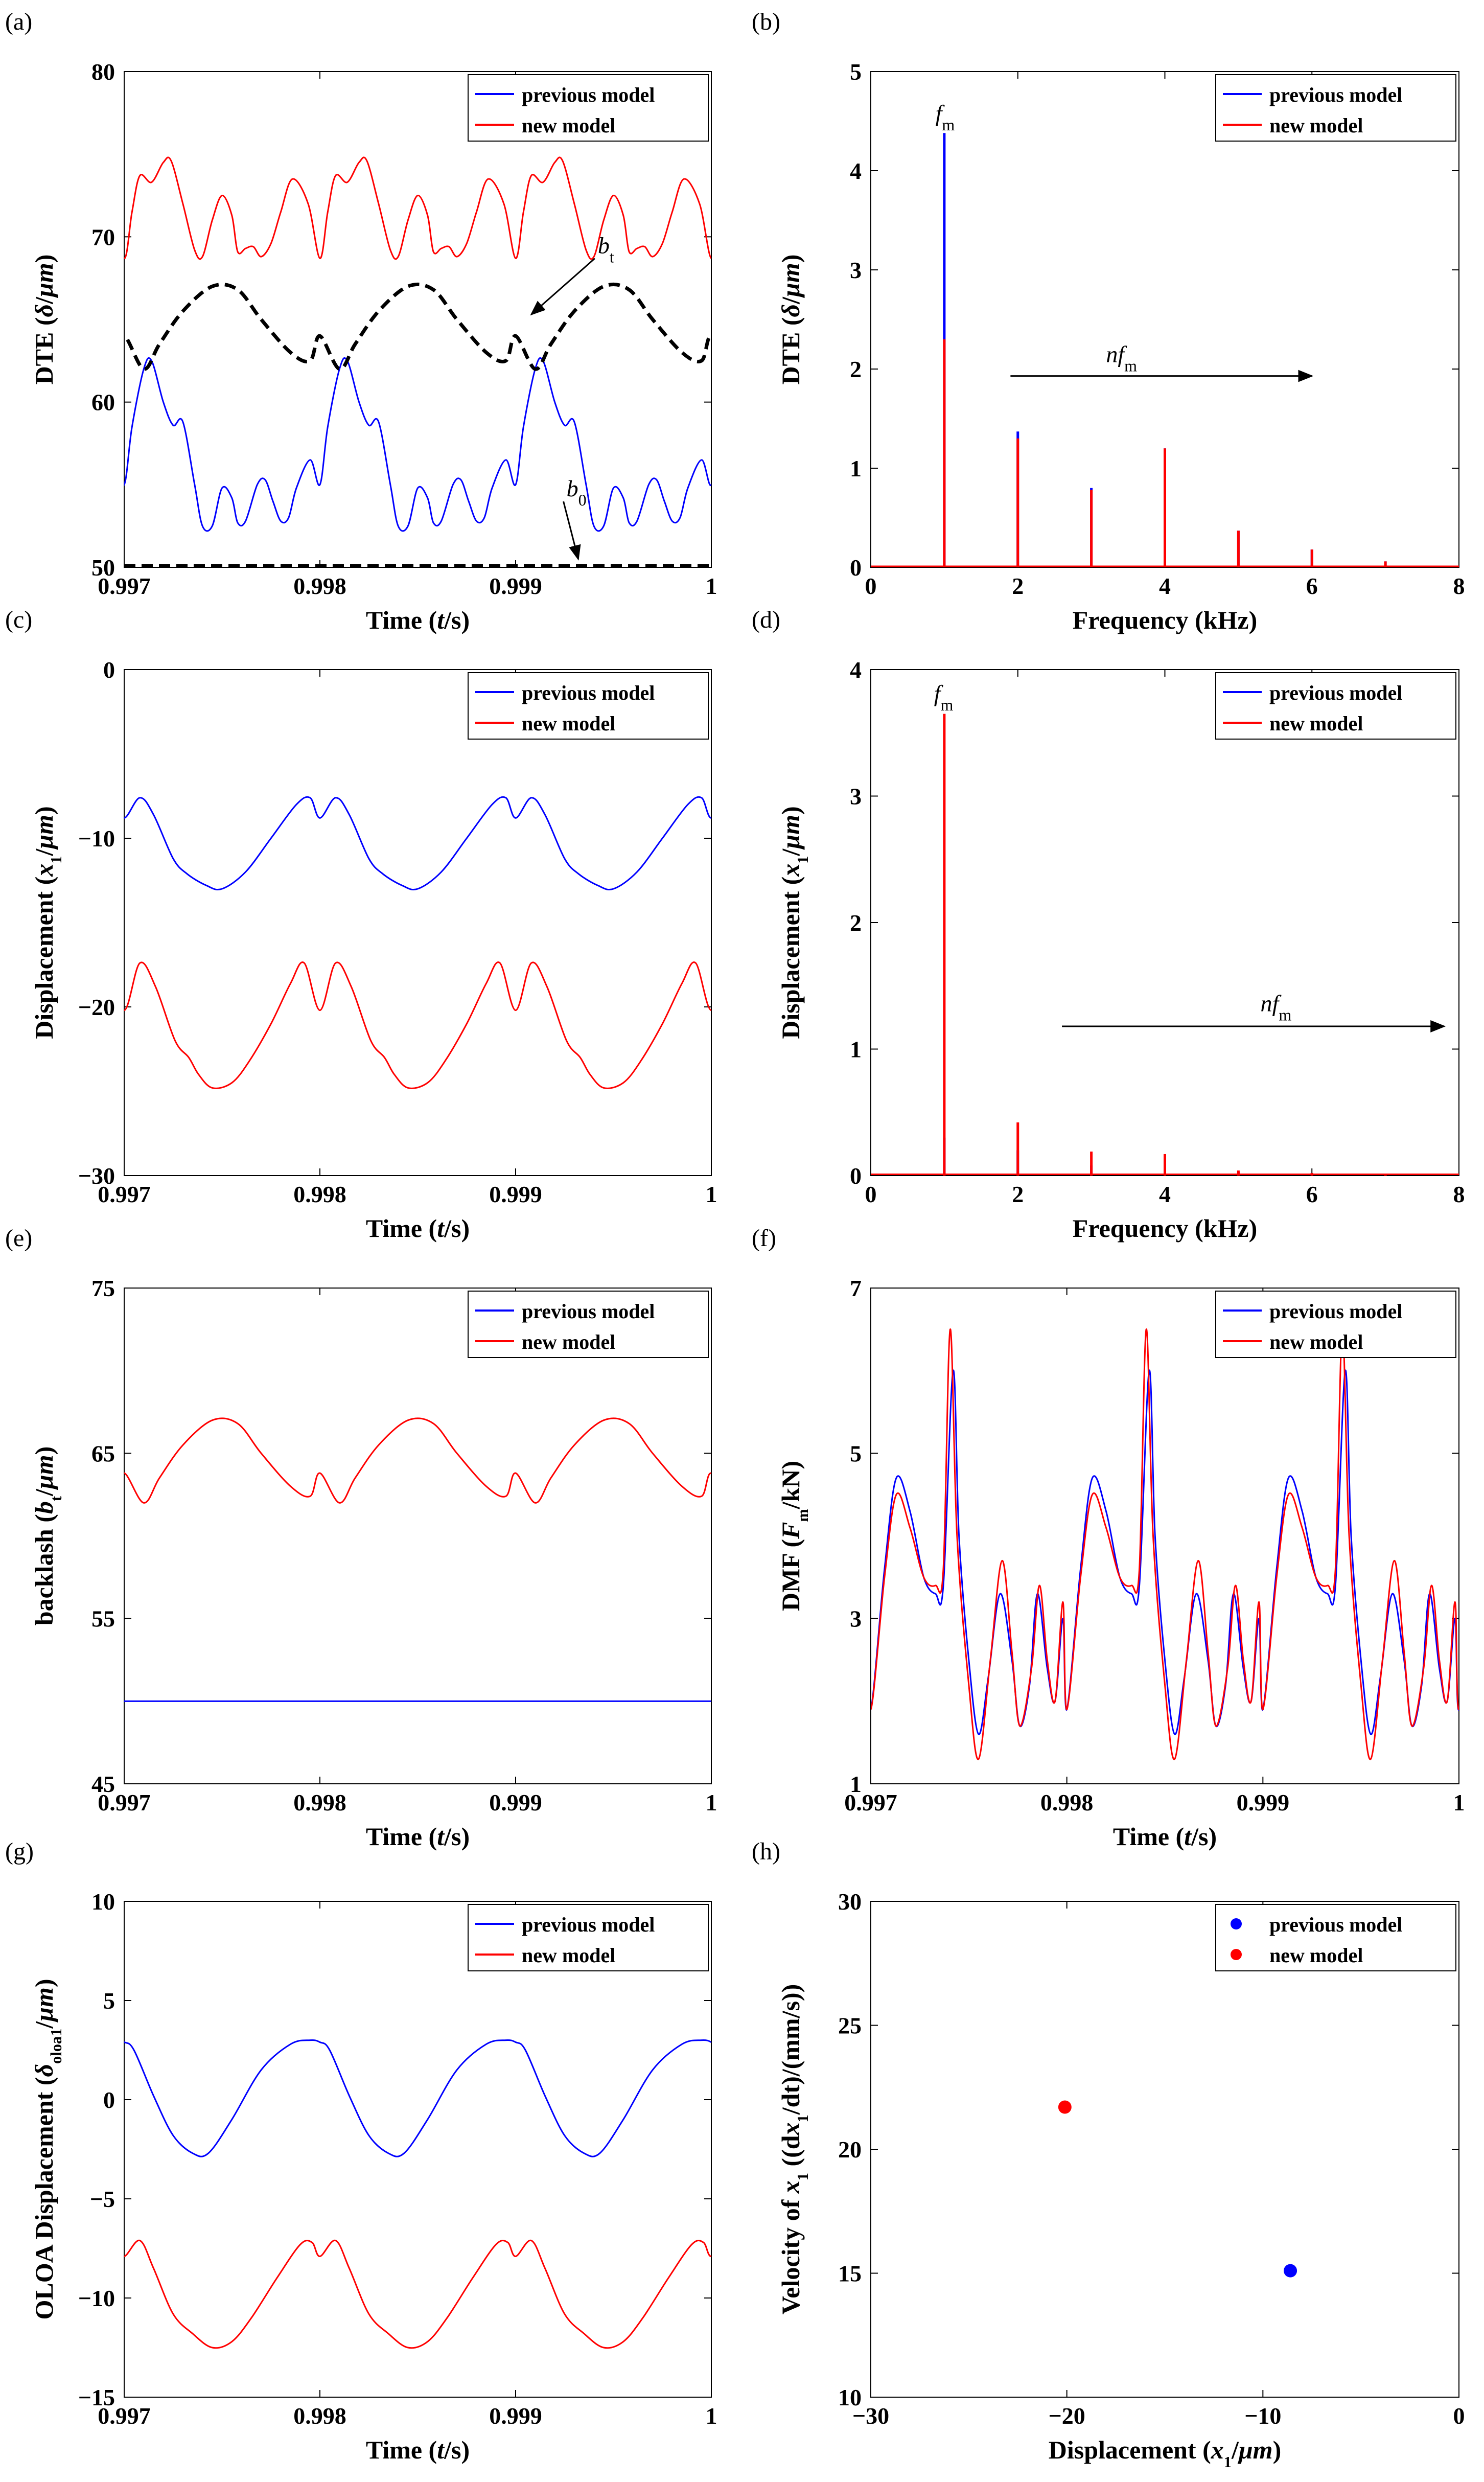  Describe the element at coordinates (766, 21) in the screenshot. I see `panel-label: (b)` at that location.